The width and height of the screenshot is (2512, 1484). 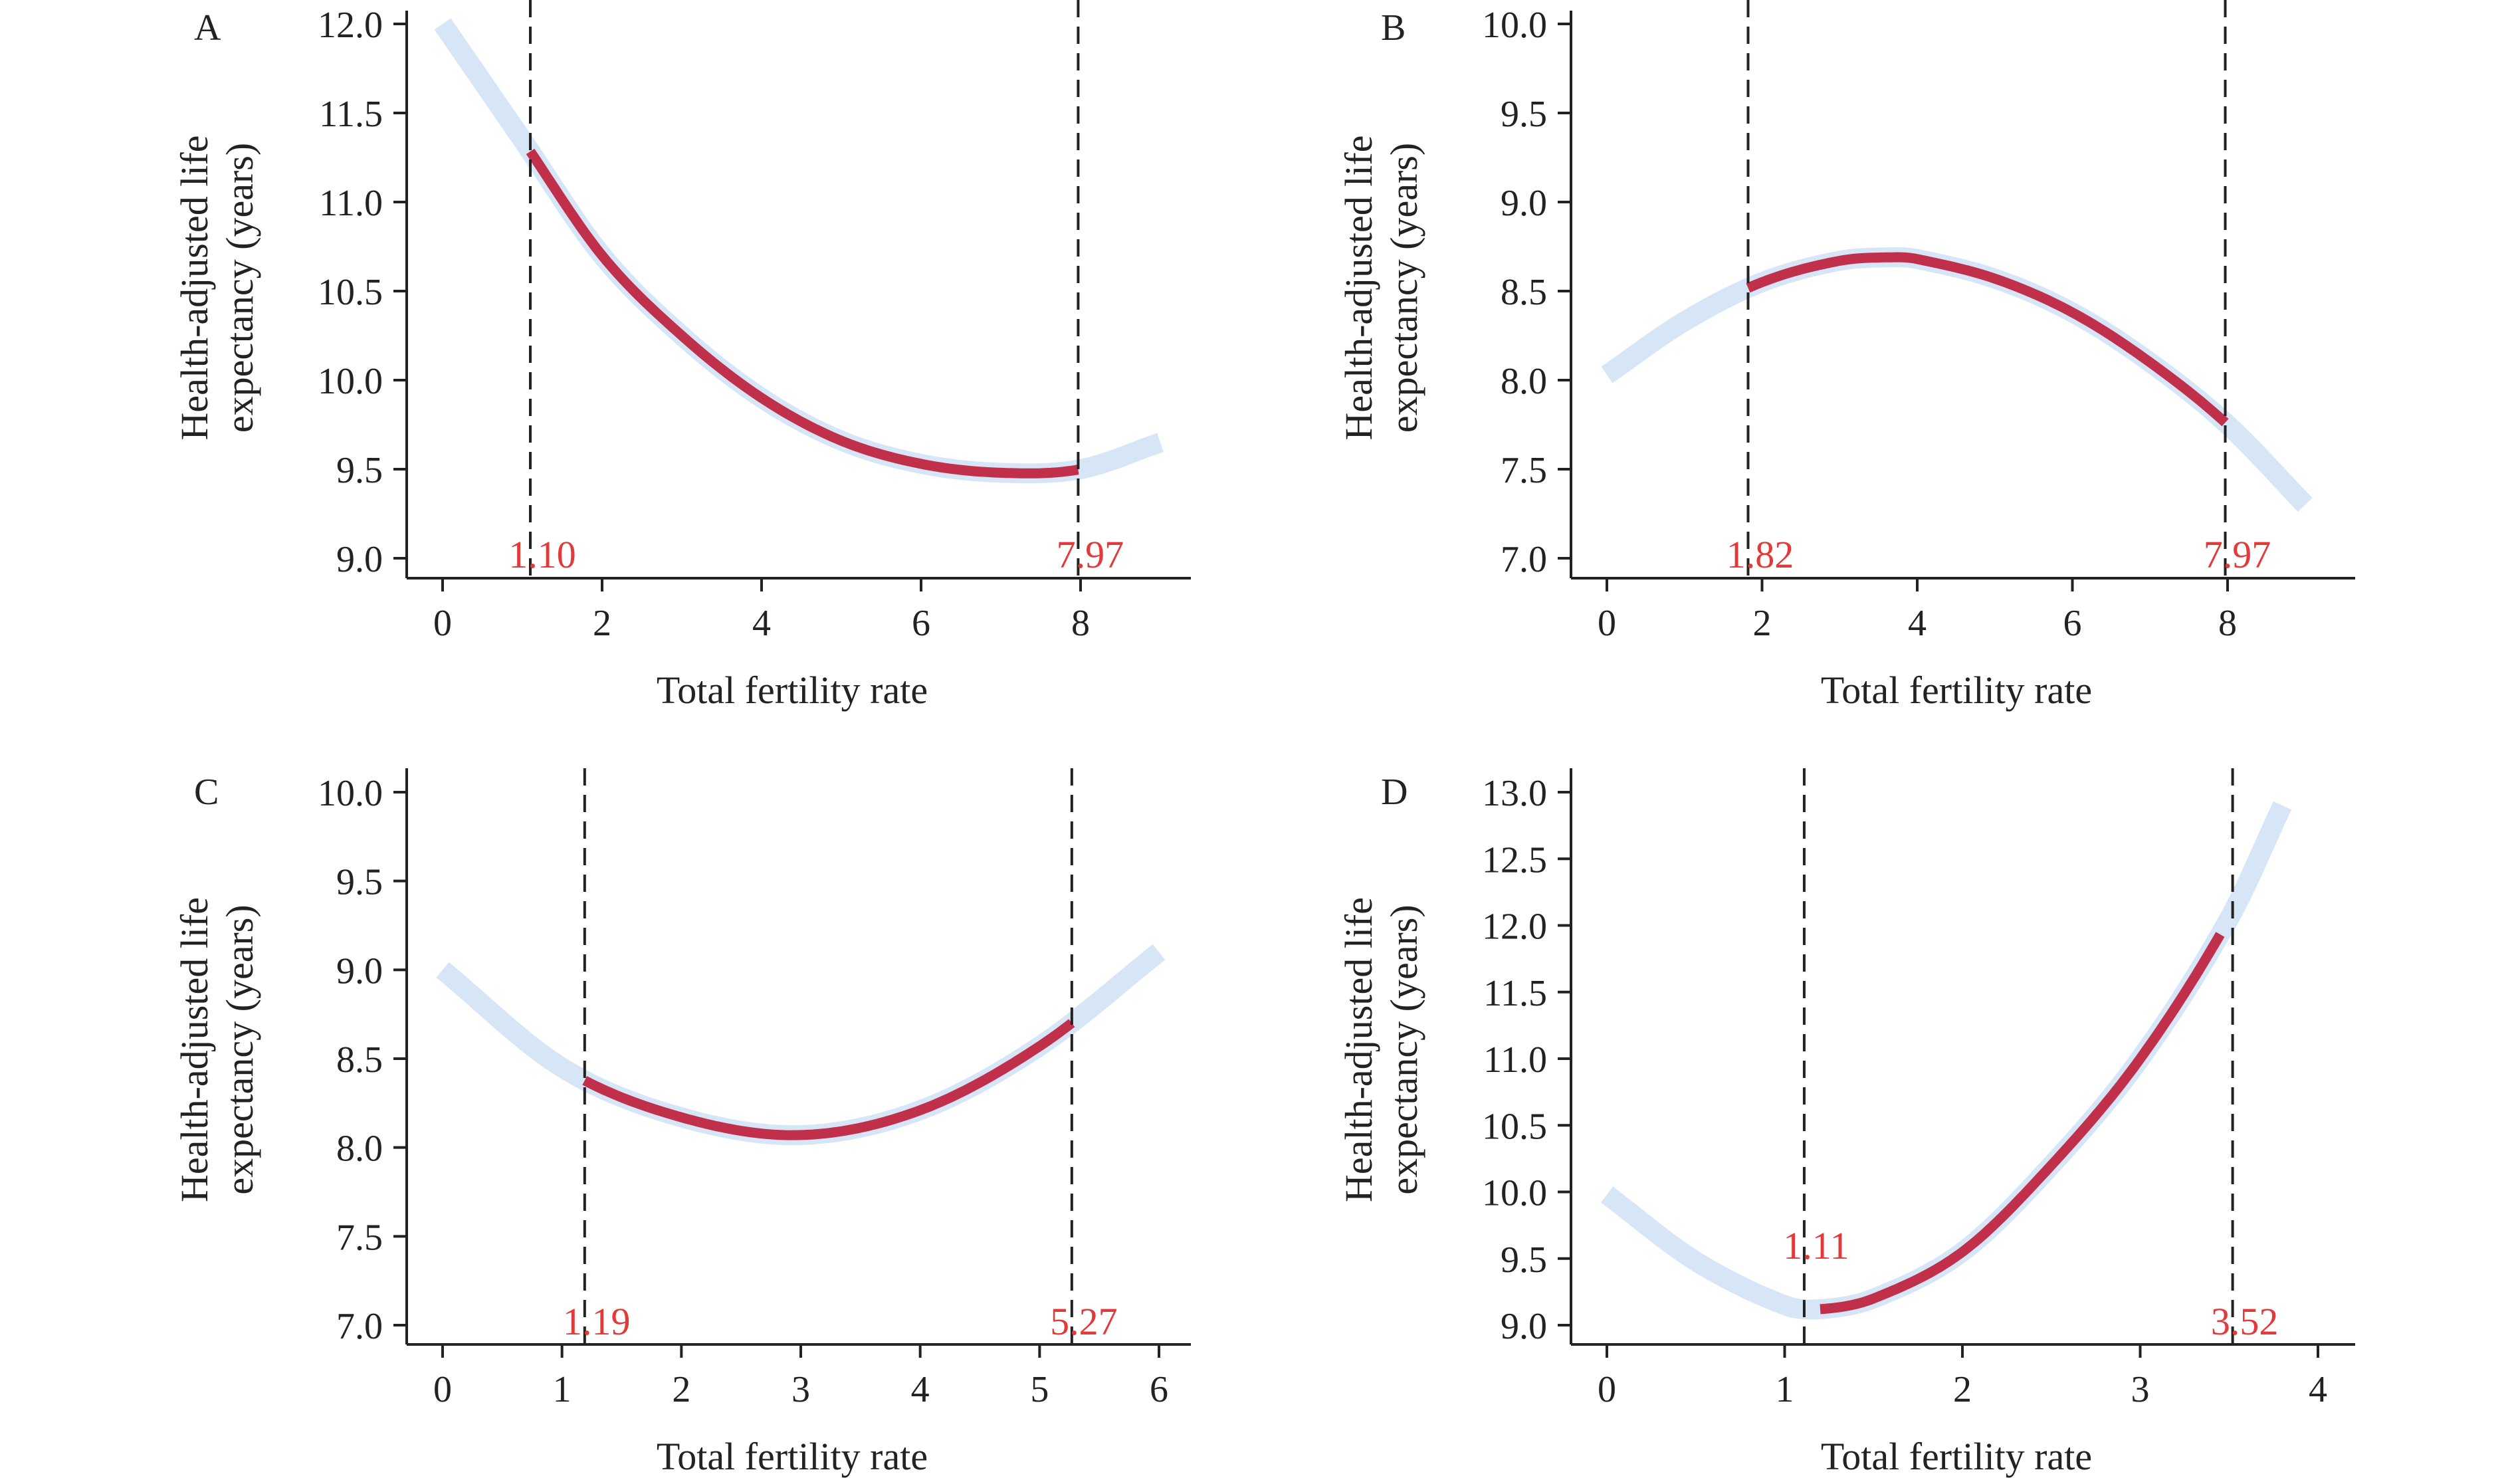 What do you see at coordinates (194, 288) in the screenshot?
I see `panel-a-y-axis-title-line-1: Health-adjusted life` at bounding box center [194, 288].